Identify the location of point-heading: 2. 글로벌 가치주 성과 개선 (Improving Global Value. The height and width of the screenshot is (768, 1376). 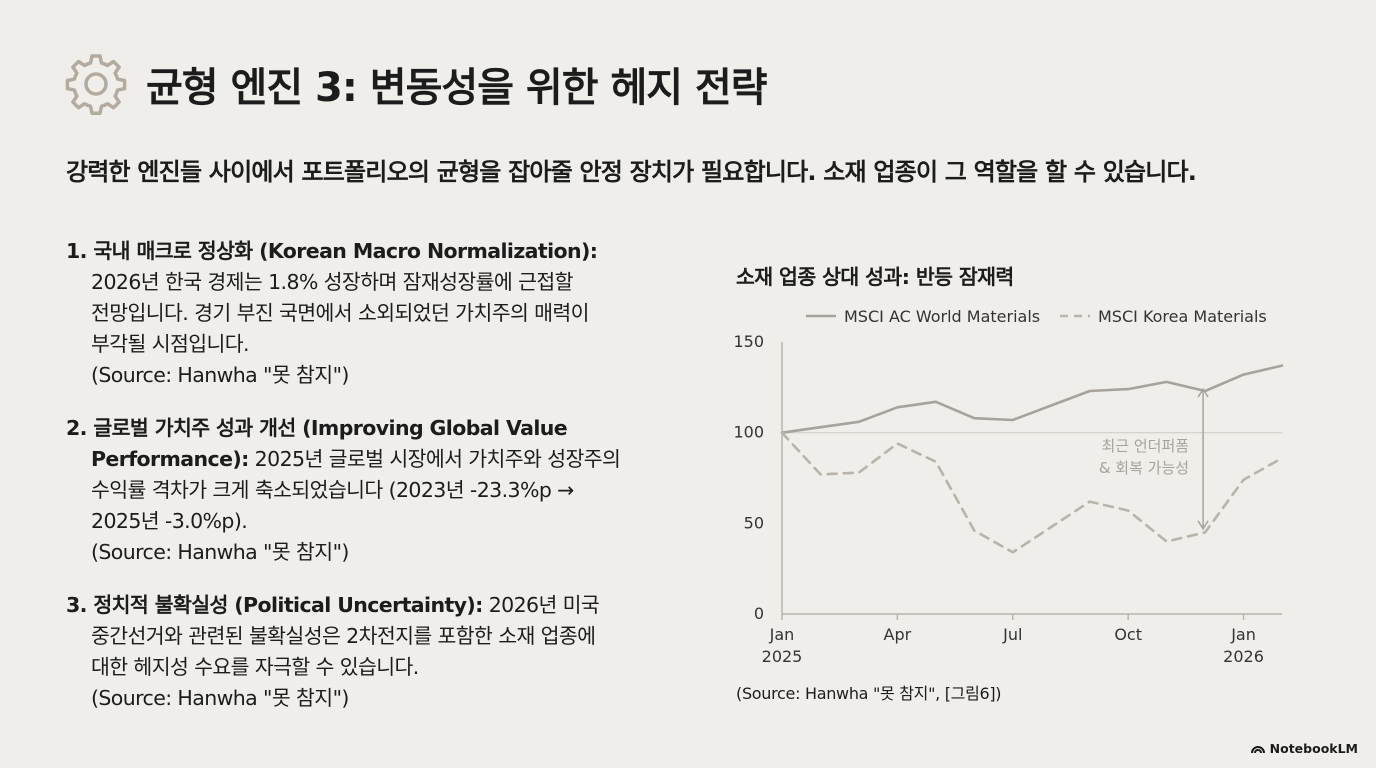
(317, 428).